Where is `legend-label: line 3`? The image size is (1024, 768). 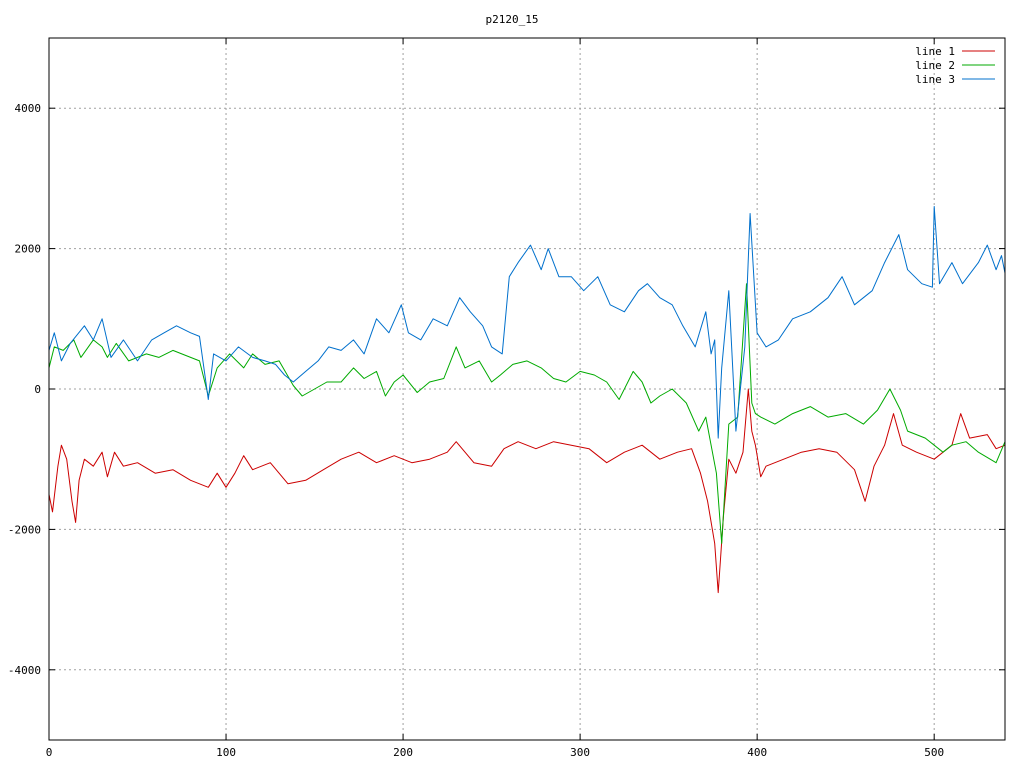 legend-label: line 3 is located at coordinates (935, 79).